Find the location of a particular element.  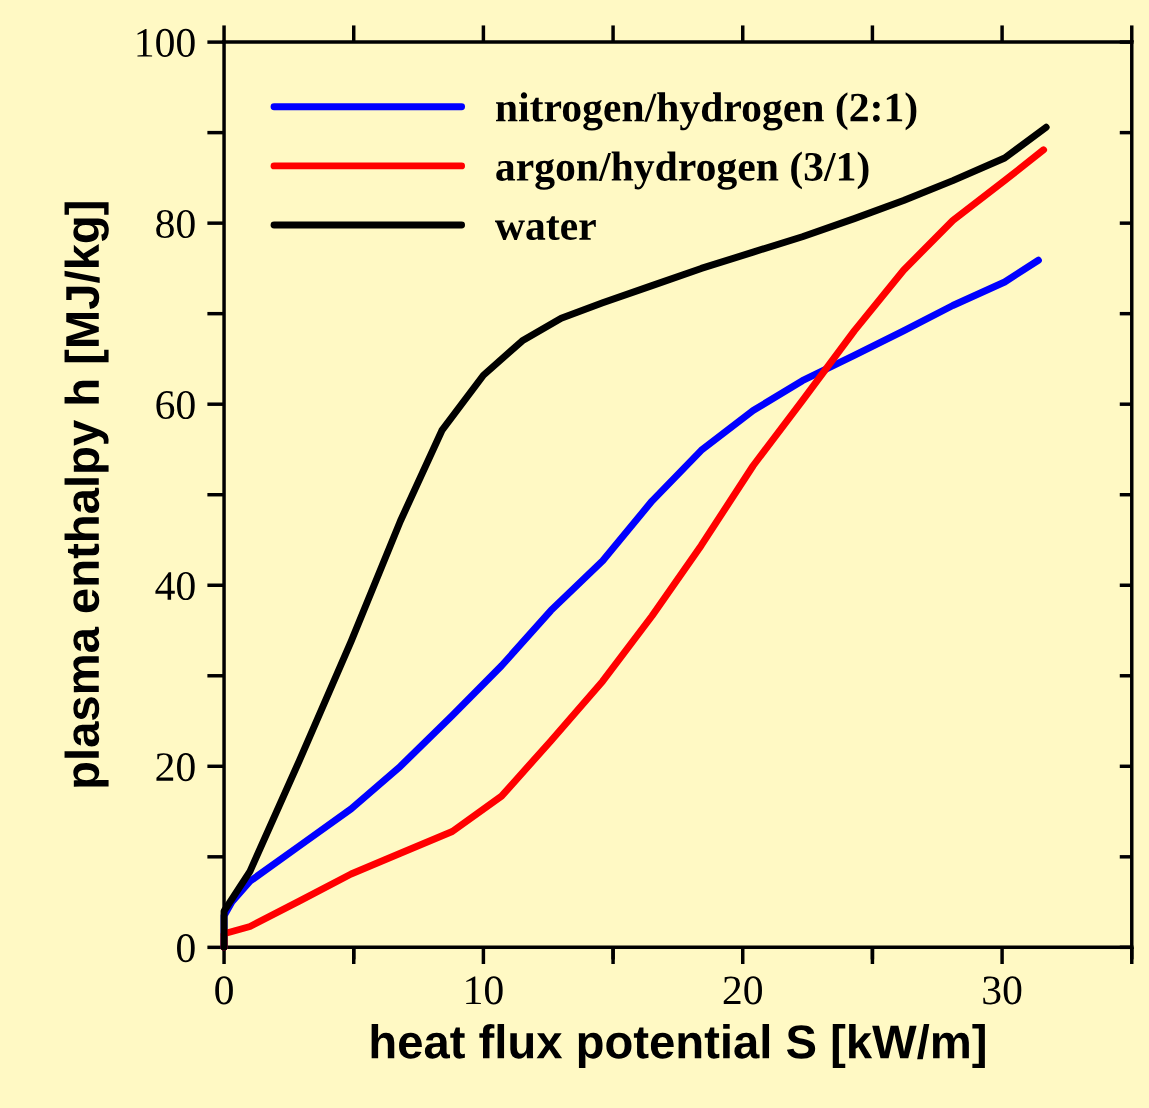

y-tick-label: 40 is located at coordinates (175, 586).